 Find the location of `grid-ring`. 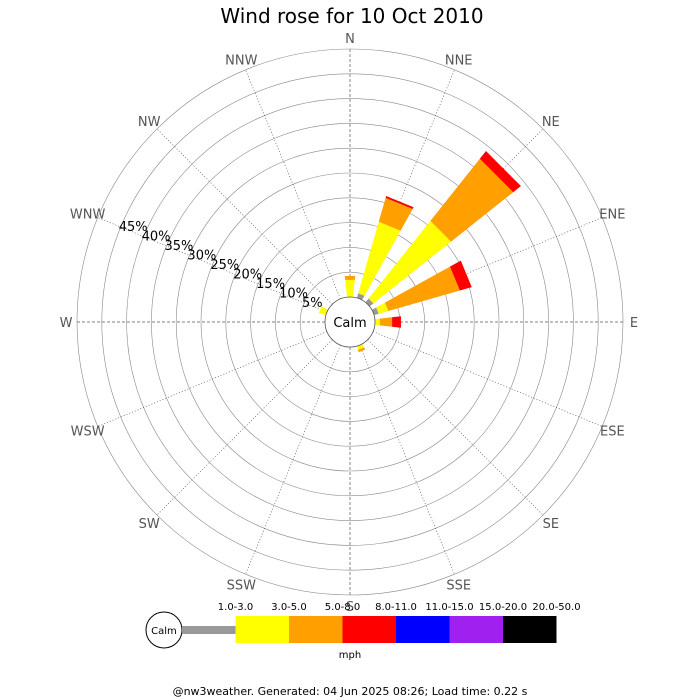

grid-ring is located at coordinates (350, 322).